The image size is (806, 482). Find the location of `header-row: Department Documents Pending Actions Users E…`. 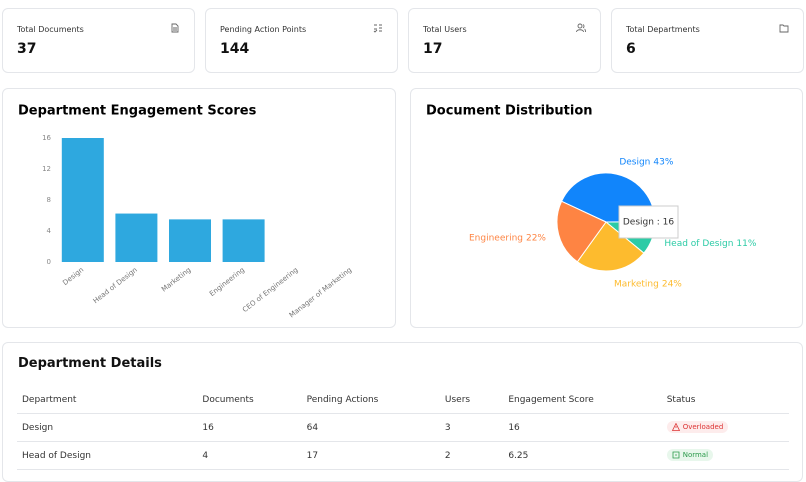

header-row: Department Documents Pending Actions Users E… is located at coordinates (403, 400).